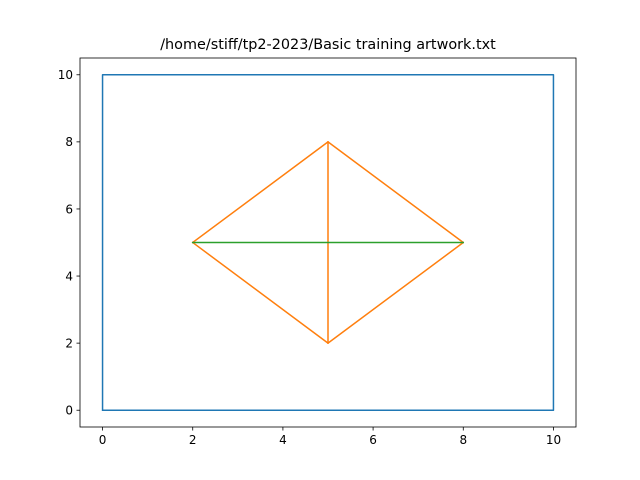 This screenshot has width=640, height=480. Describe the element at coordinates (69, 209) in the screenshot. I see `y-tick-label: 6` at that location.